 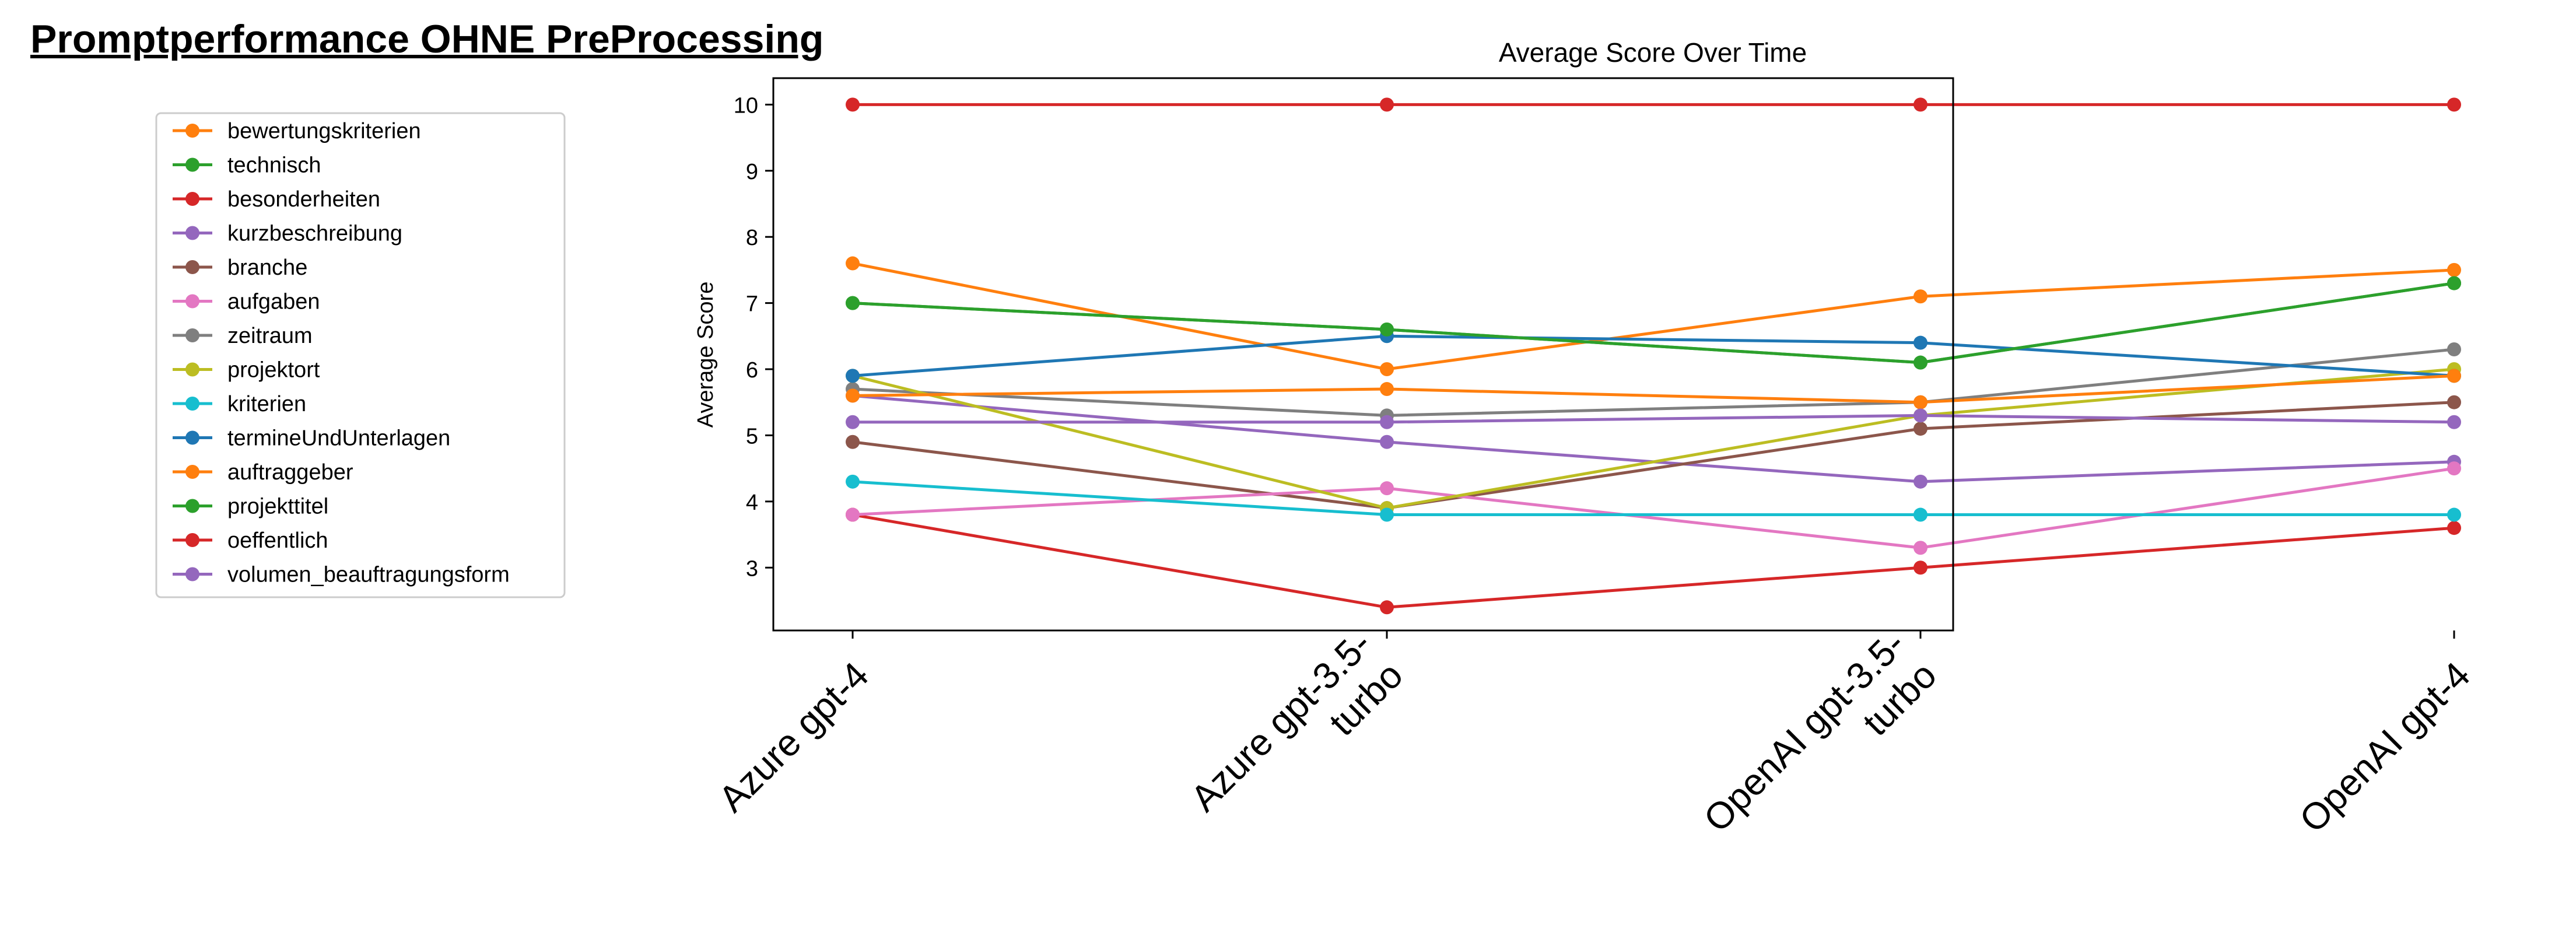 What do you see at coordinates (2384, 747) in the screenshot?
I see `x-tick-label: OpenAI gpt-4` at bounding box center [2384, 747].